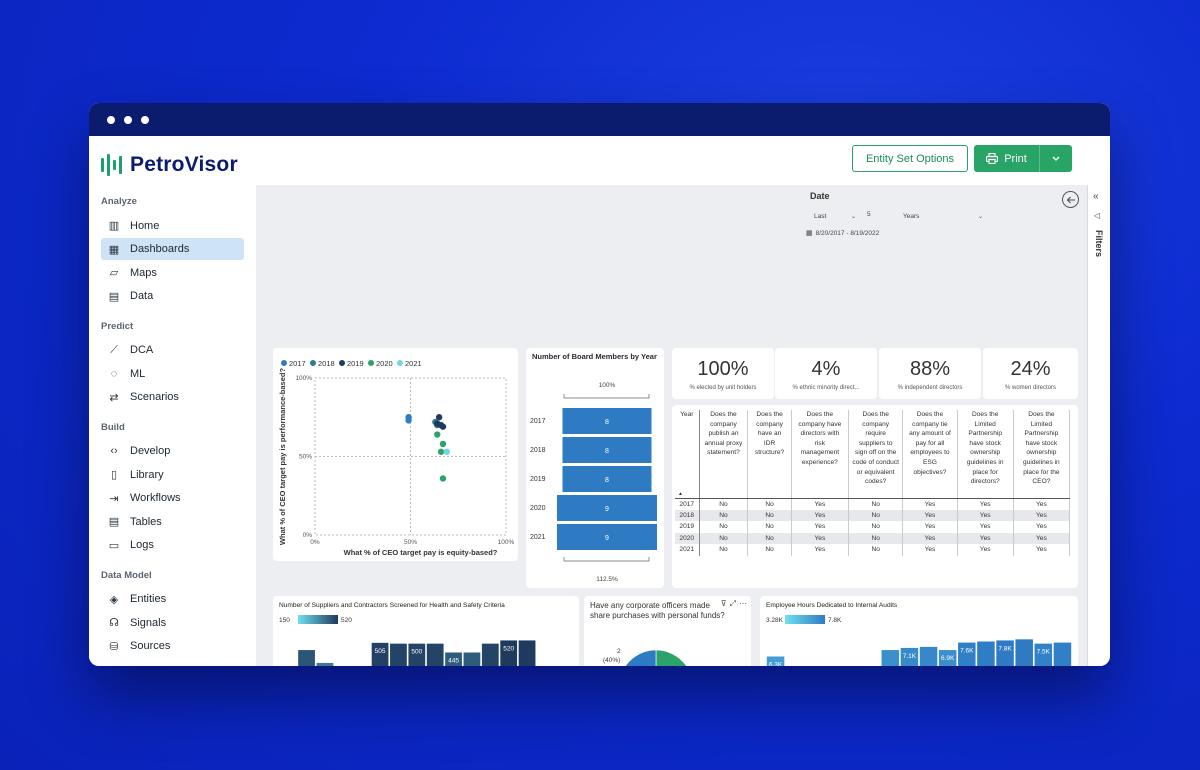  Describe the element at coordinates (172, 451) in the screenshot. I see `sidebar-item-develop: ‹› Develop` at that location.